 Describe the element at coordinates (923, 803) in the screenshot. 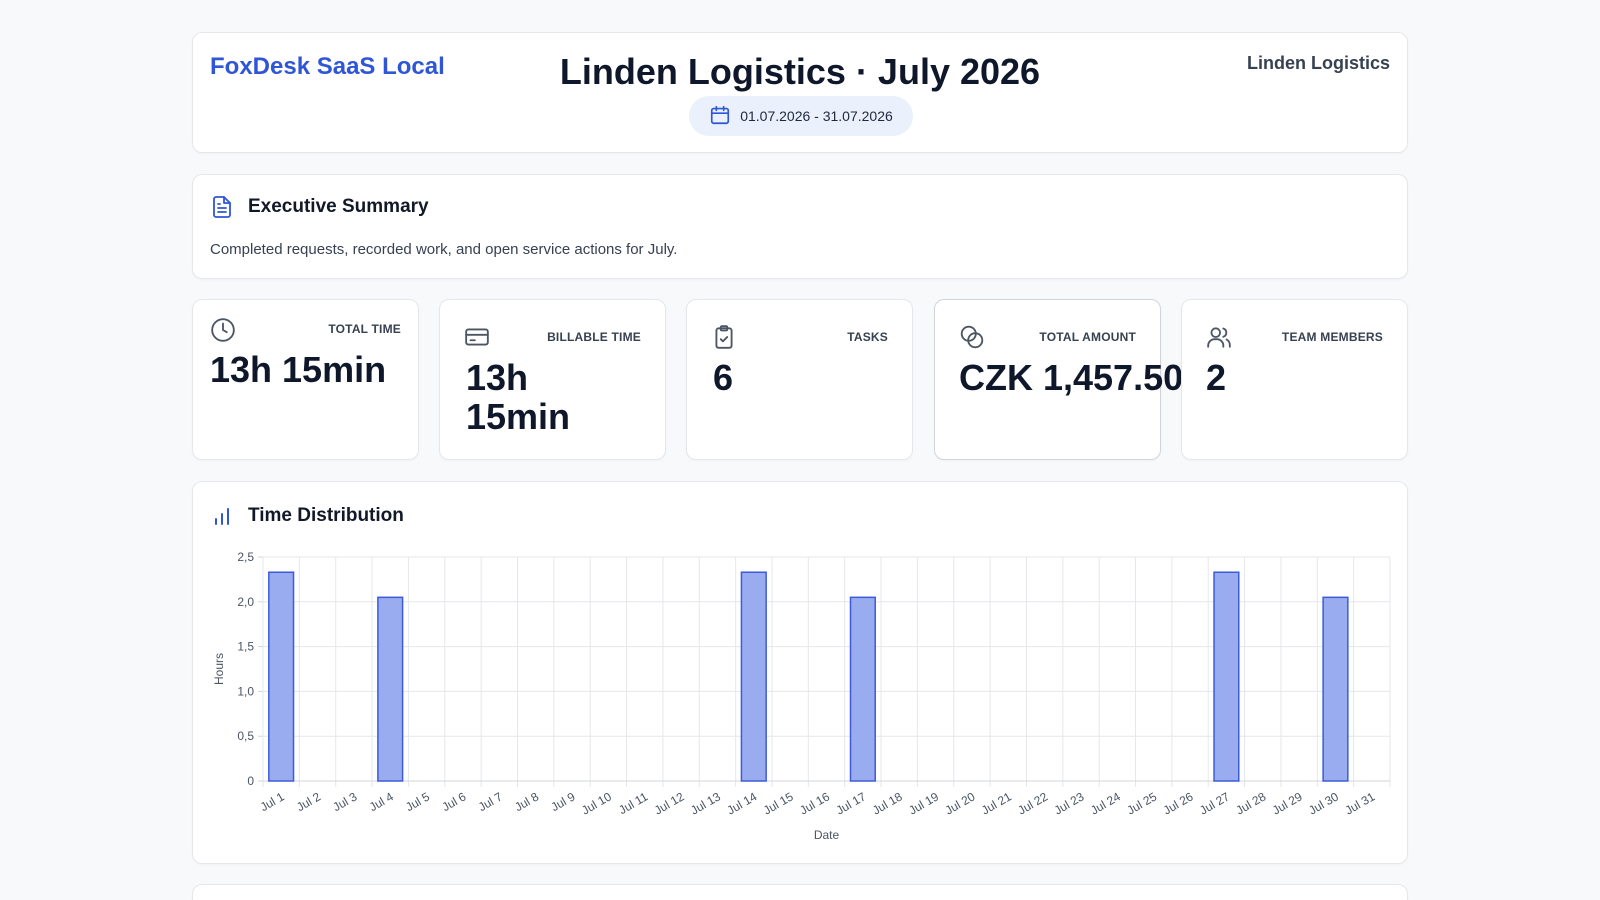

I see `x-tick-label: Jul 19` at that location.